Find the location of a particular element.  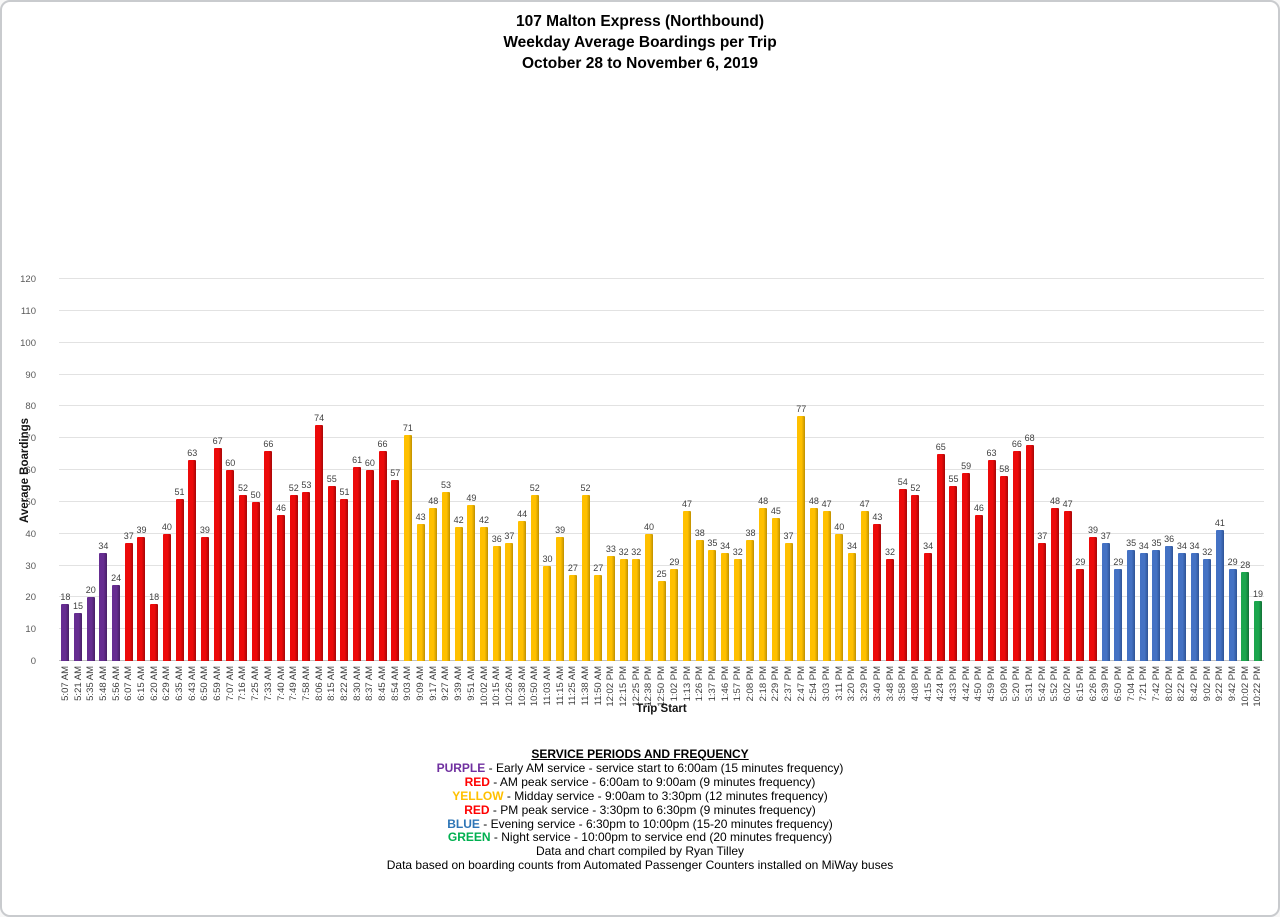

bar-slot: 74 is located at coordinates (319, 470).